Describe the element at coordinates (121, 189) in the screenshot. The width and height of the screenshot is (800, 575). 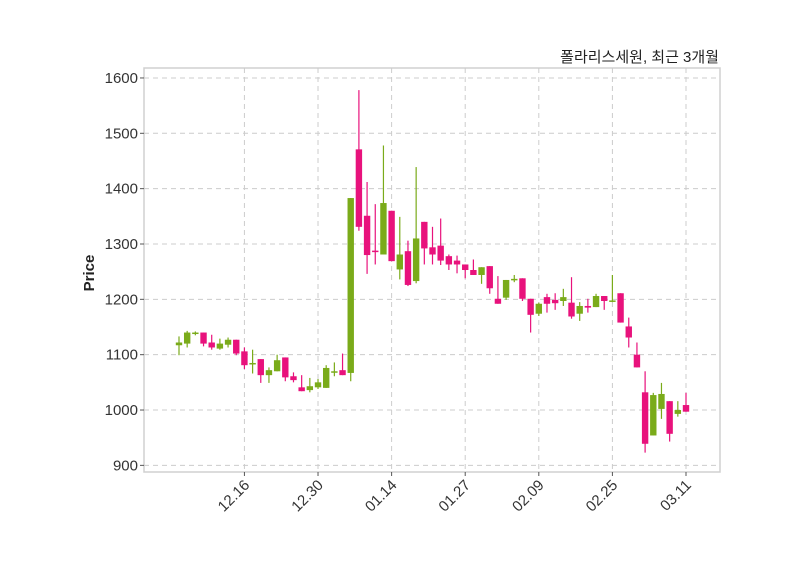
I see `y-tick-label: 1400` at that location.